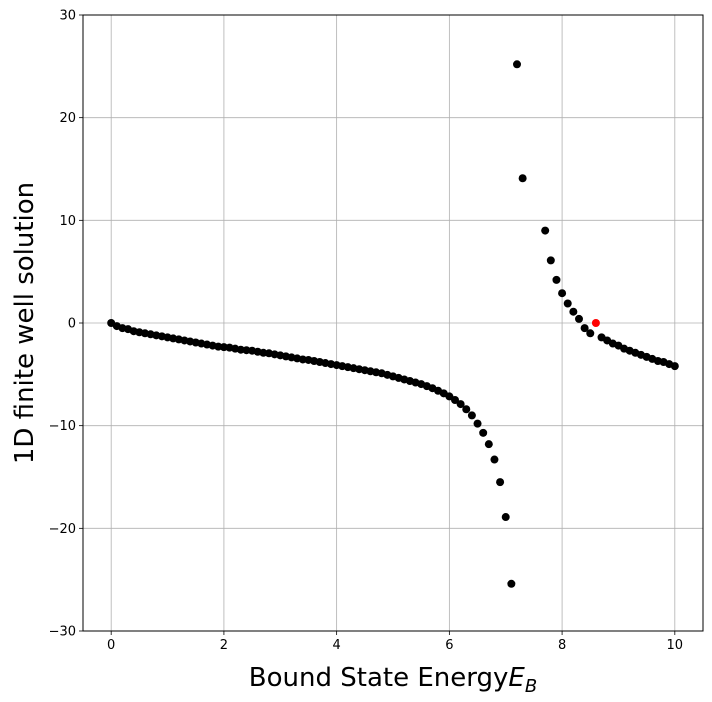 This screenshot has height=702, width=712. Describe the element at coordinates (516, 678) in the screenshot. I see `x-axis-label-symbol: E` at that location.